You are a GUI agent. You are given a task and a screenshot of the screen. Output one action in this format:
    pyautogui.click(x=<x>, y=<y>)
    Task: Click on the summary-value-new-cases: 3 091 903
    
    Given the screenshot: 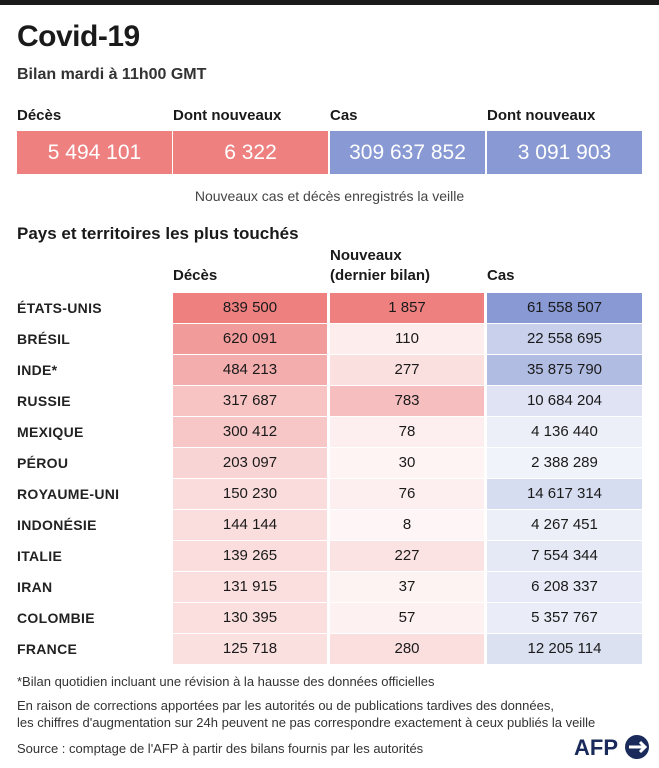 What is the action you would take?
    pyautogui.click(x=564, y=152)
    